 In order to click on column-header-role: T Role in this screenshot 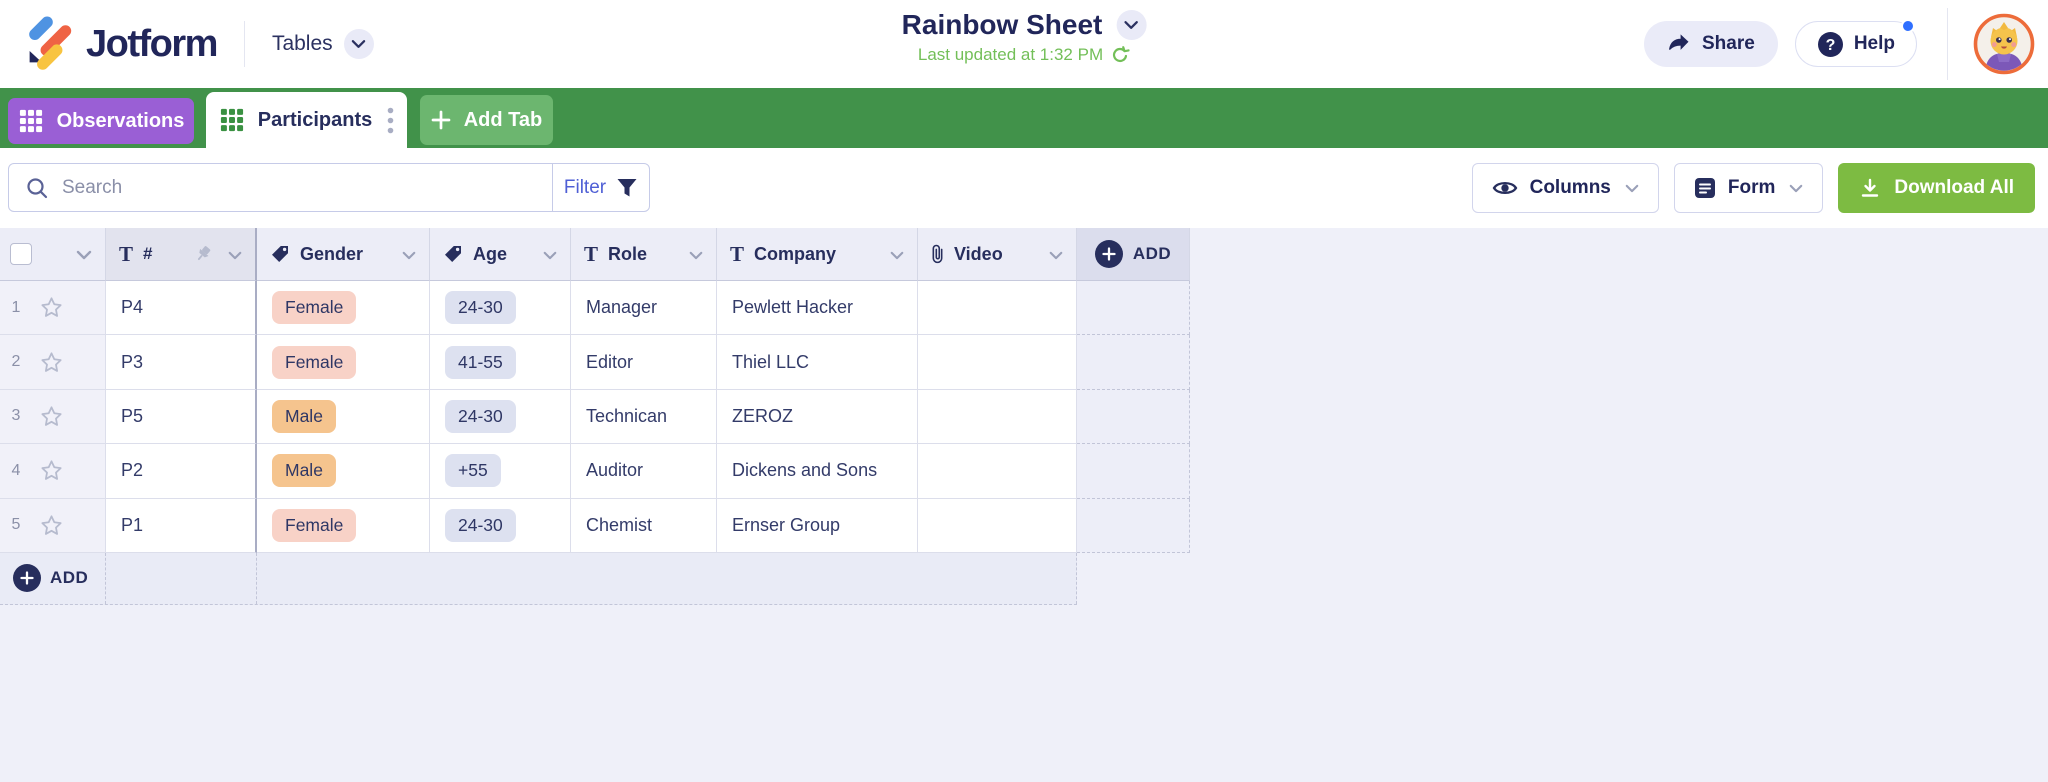, I will do `click(644, 254)`.